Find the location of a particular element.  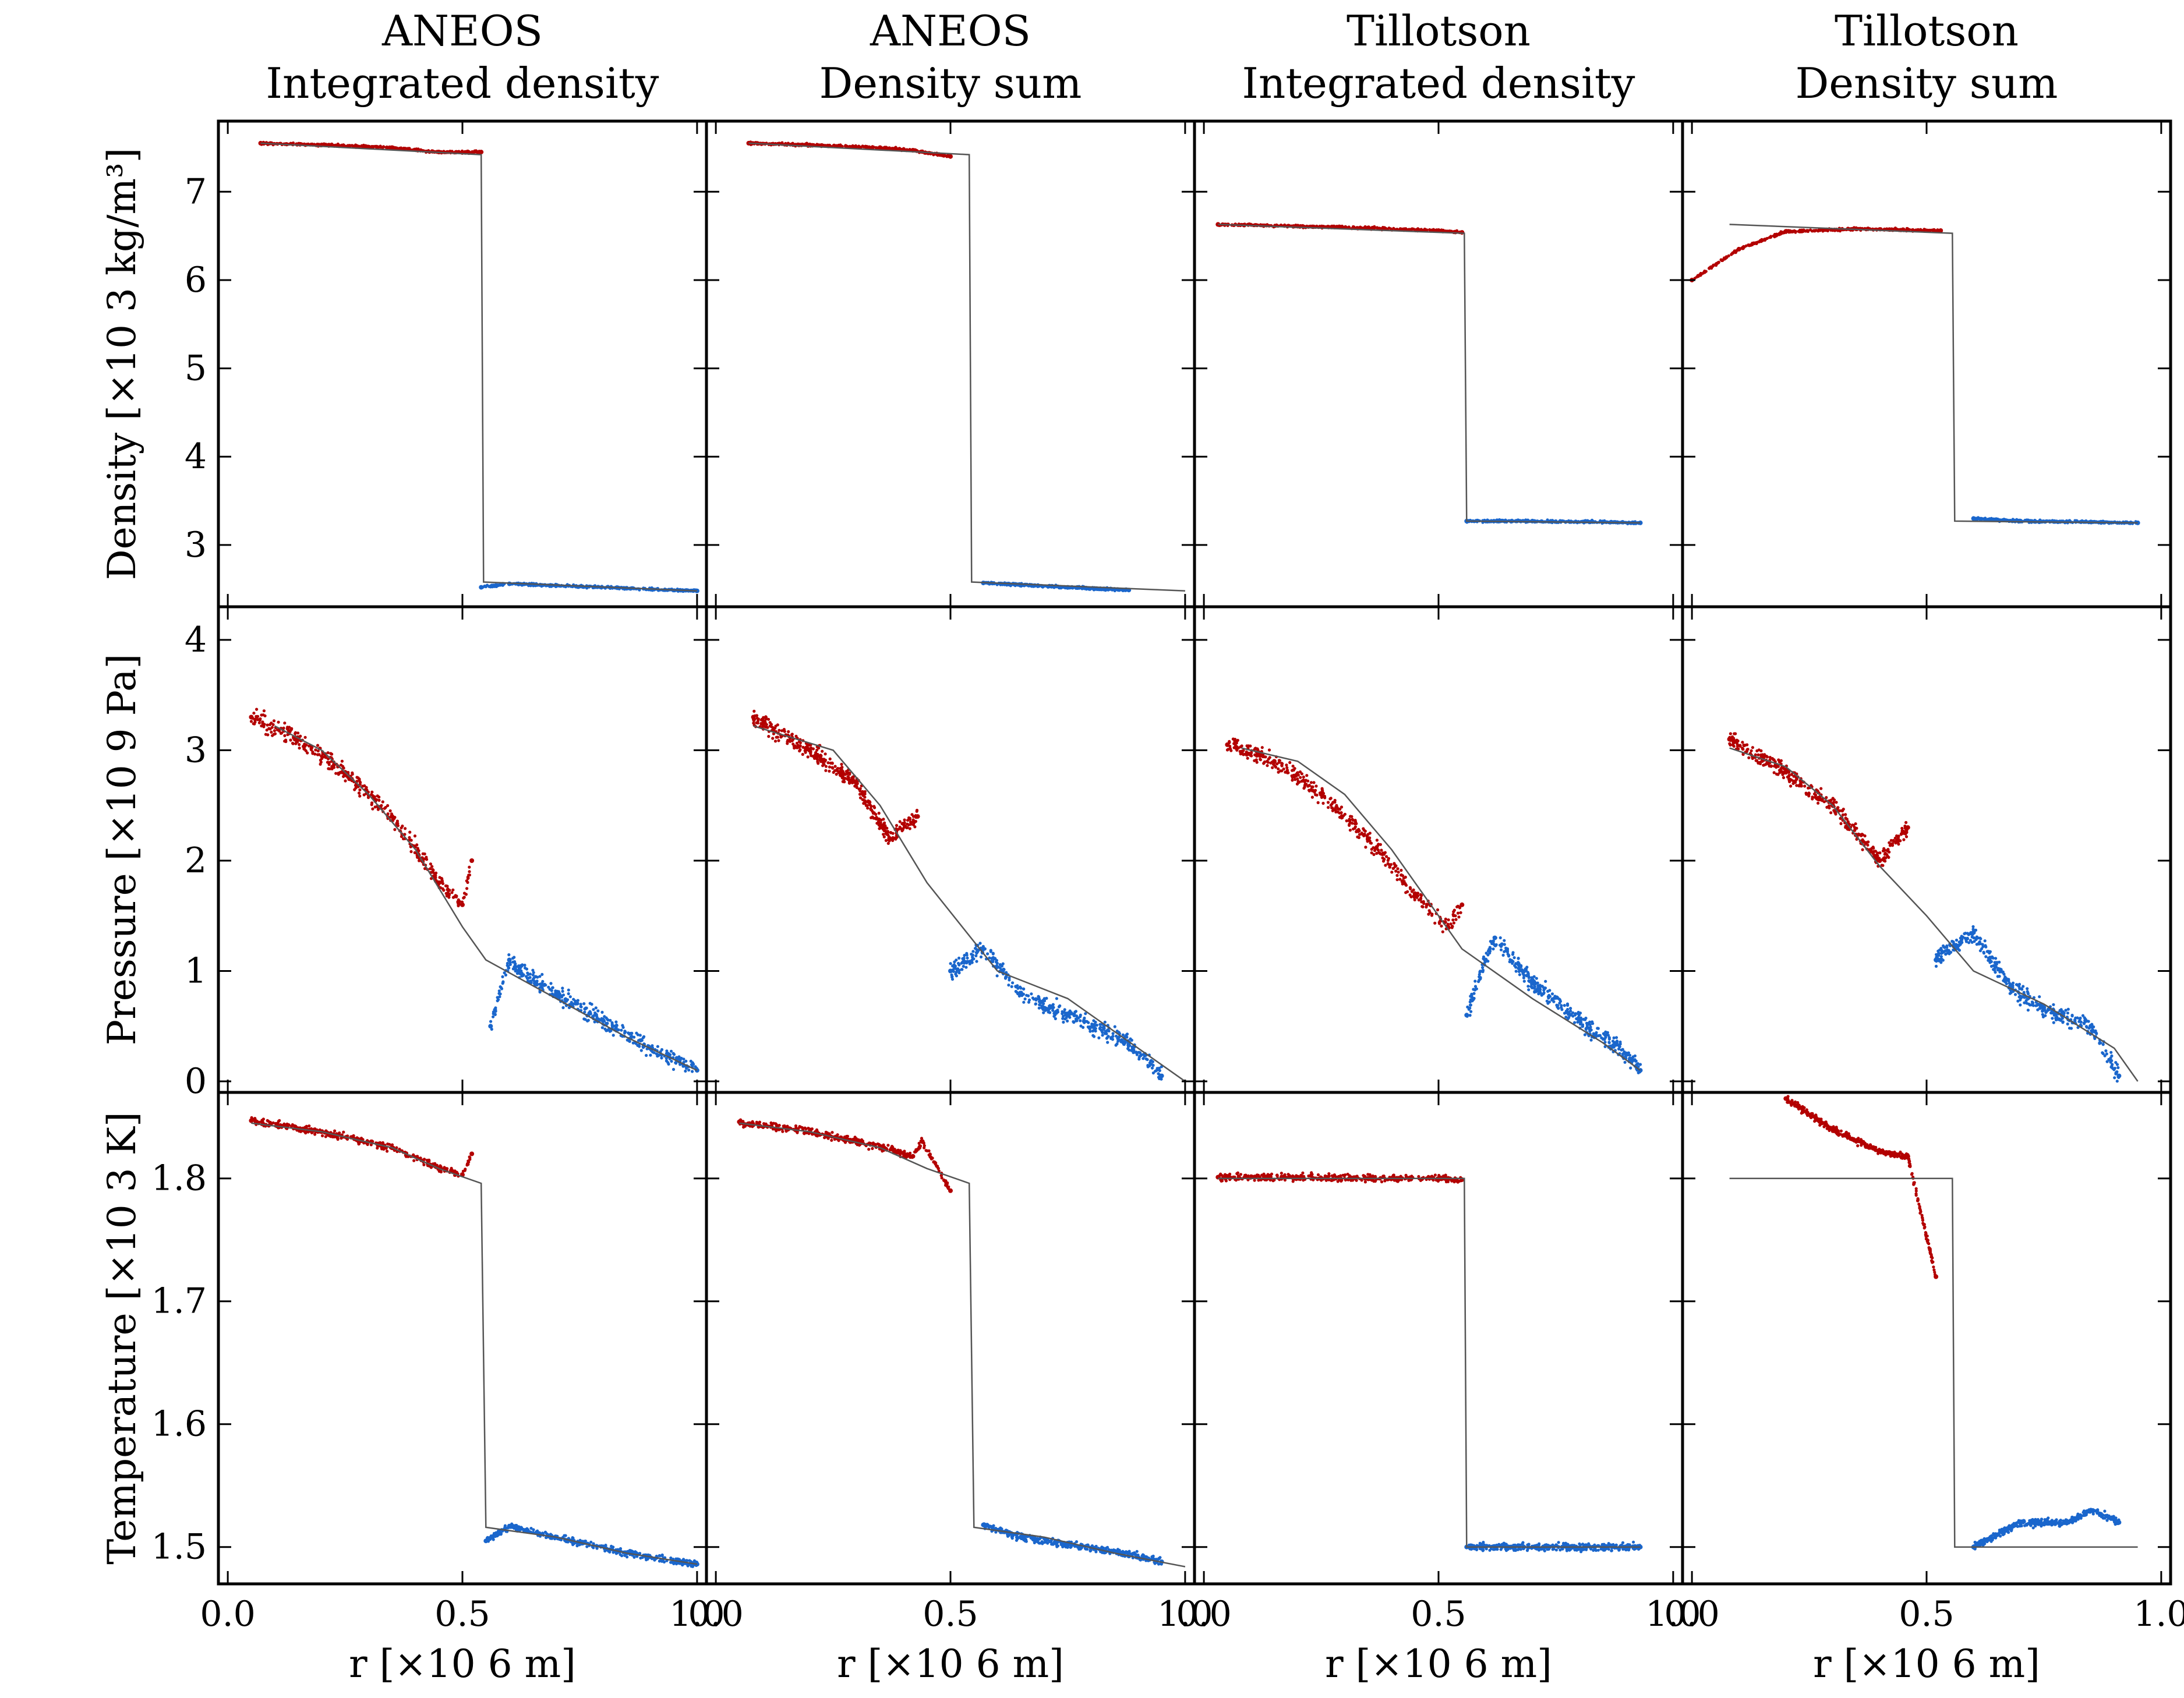

outer-material-scatter is located at coordinates (1056, 1011).